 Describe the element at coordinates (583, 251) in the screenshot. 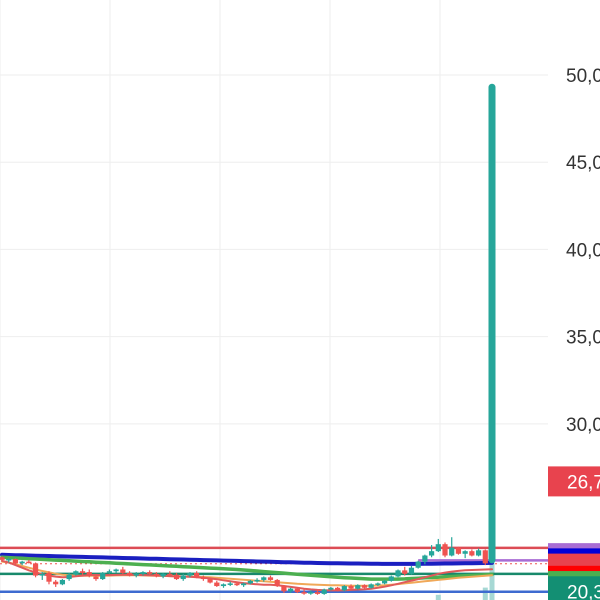

I see `price-axis: 55,050,045,040,035,030,0` at that location.